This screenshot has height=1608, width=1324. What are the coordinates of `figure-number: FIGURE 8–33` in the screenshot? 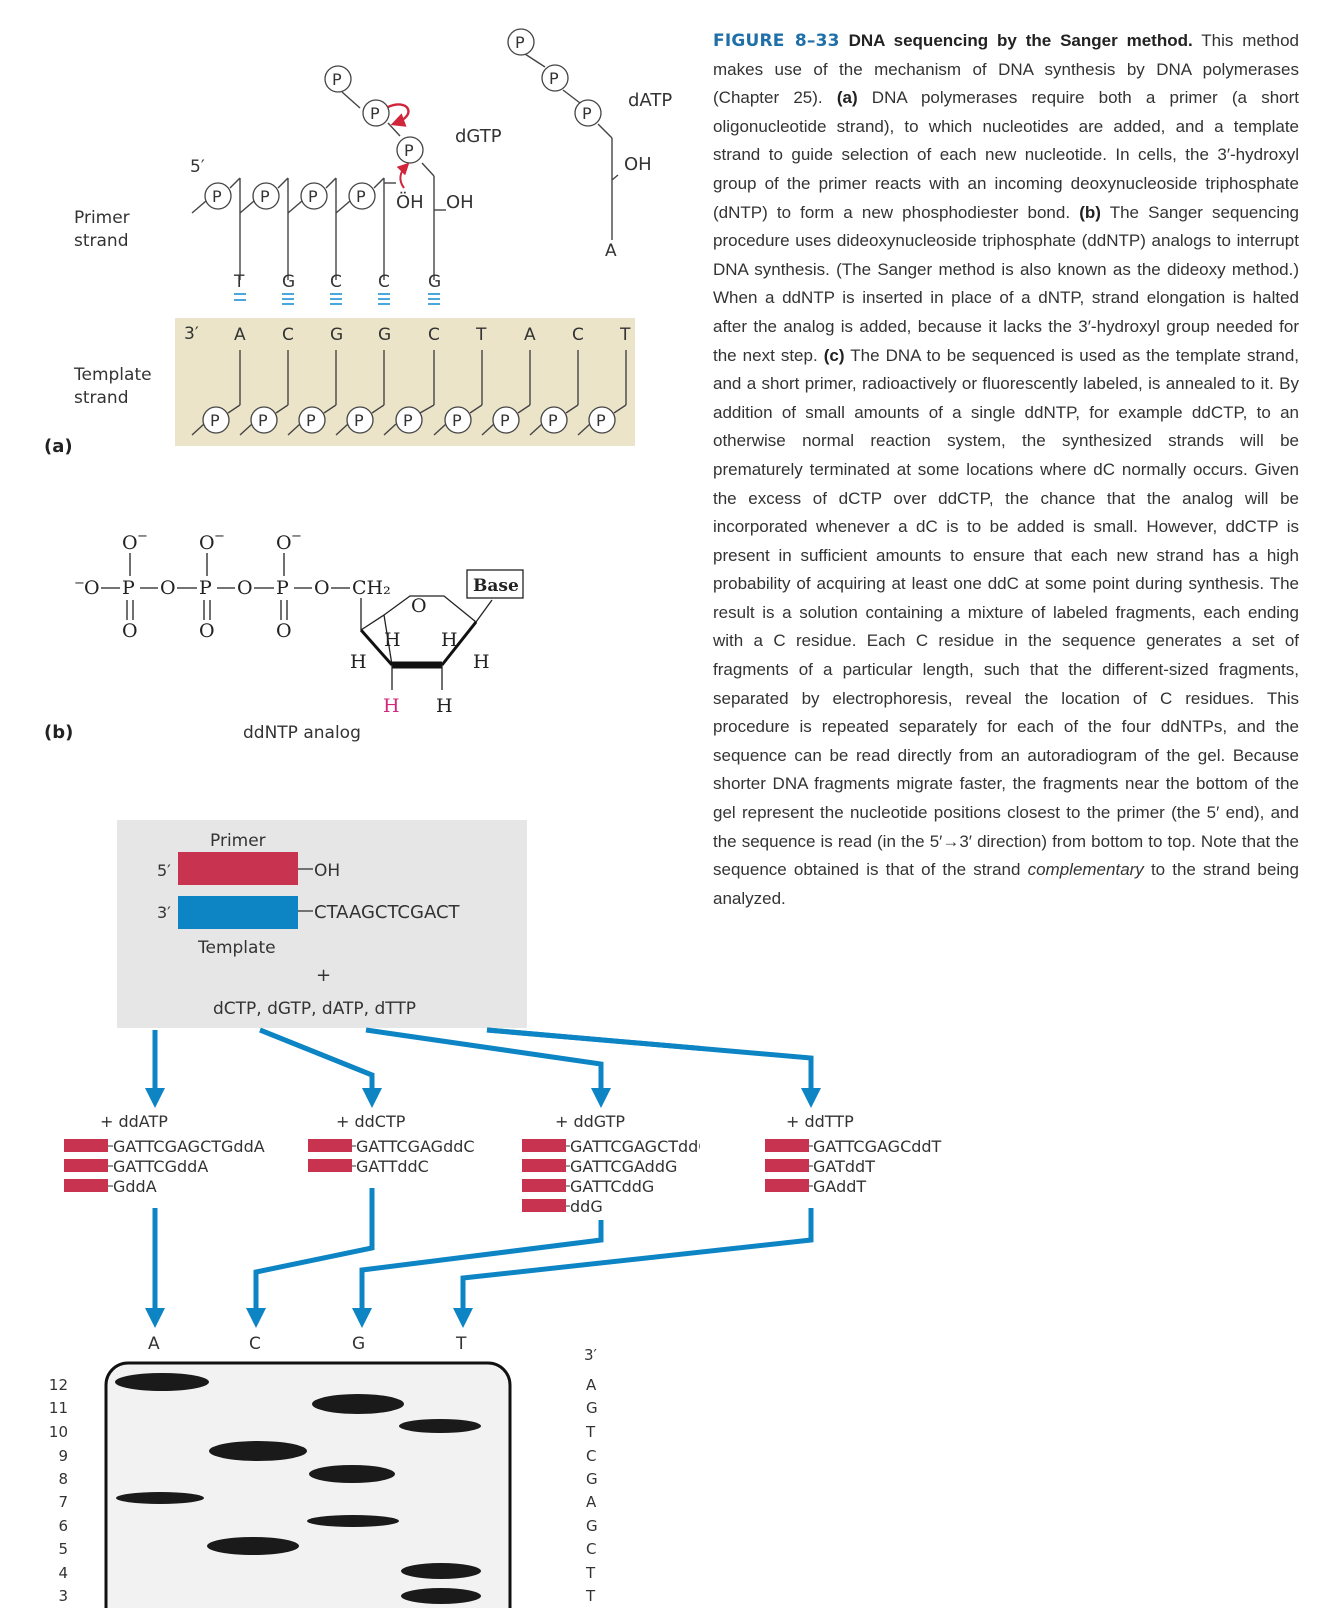 It's located at (776, 41).